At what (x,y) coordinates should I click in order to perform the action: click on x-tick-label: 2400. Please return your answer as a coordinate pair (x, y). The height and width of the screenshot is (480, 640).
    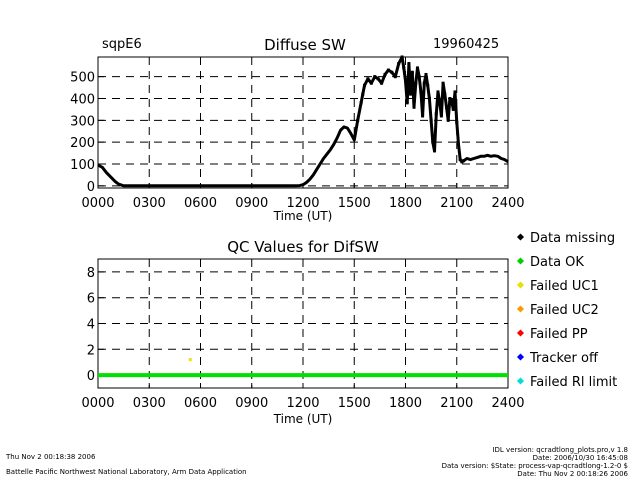
    Looking at the image, I should click on (507, 203).